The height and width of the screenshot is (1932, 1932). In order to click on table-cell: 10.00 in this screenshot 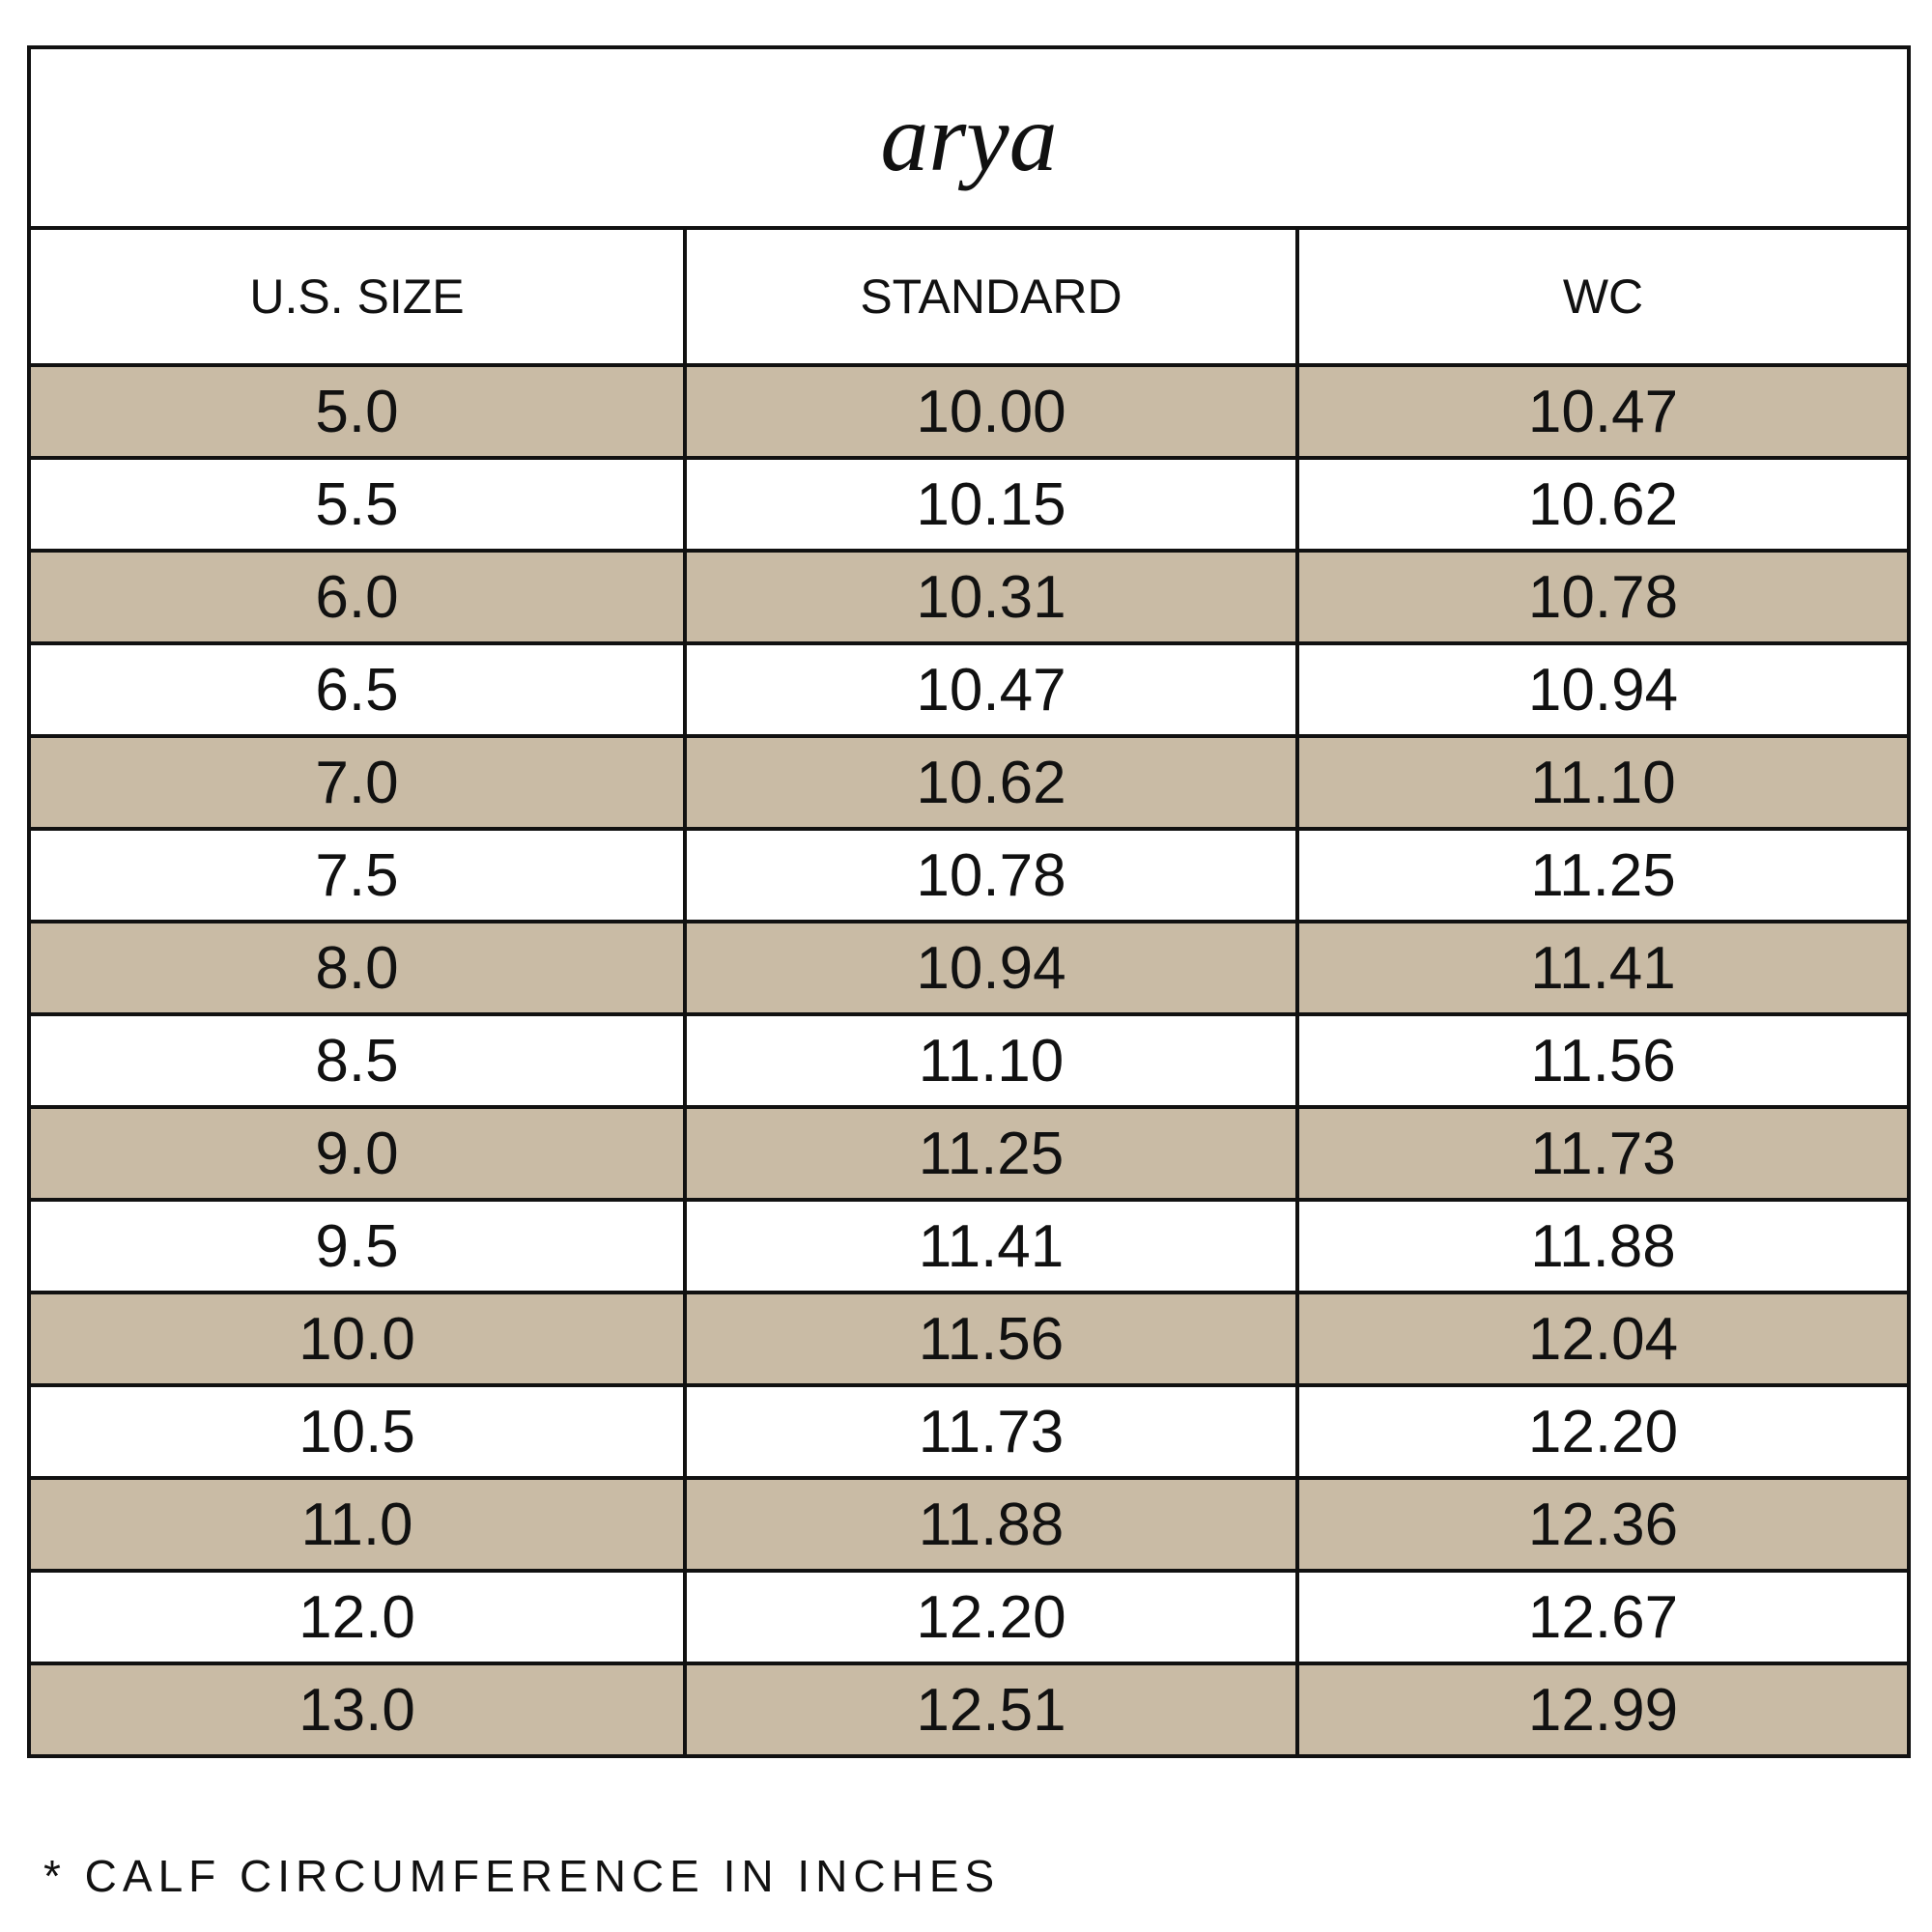, I will do `click(991, 411)`.